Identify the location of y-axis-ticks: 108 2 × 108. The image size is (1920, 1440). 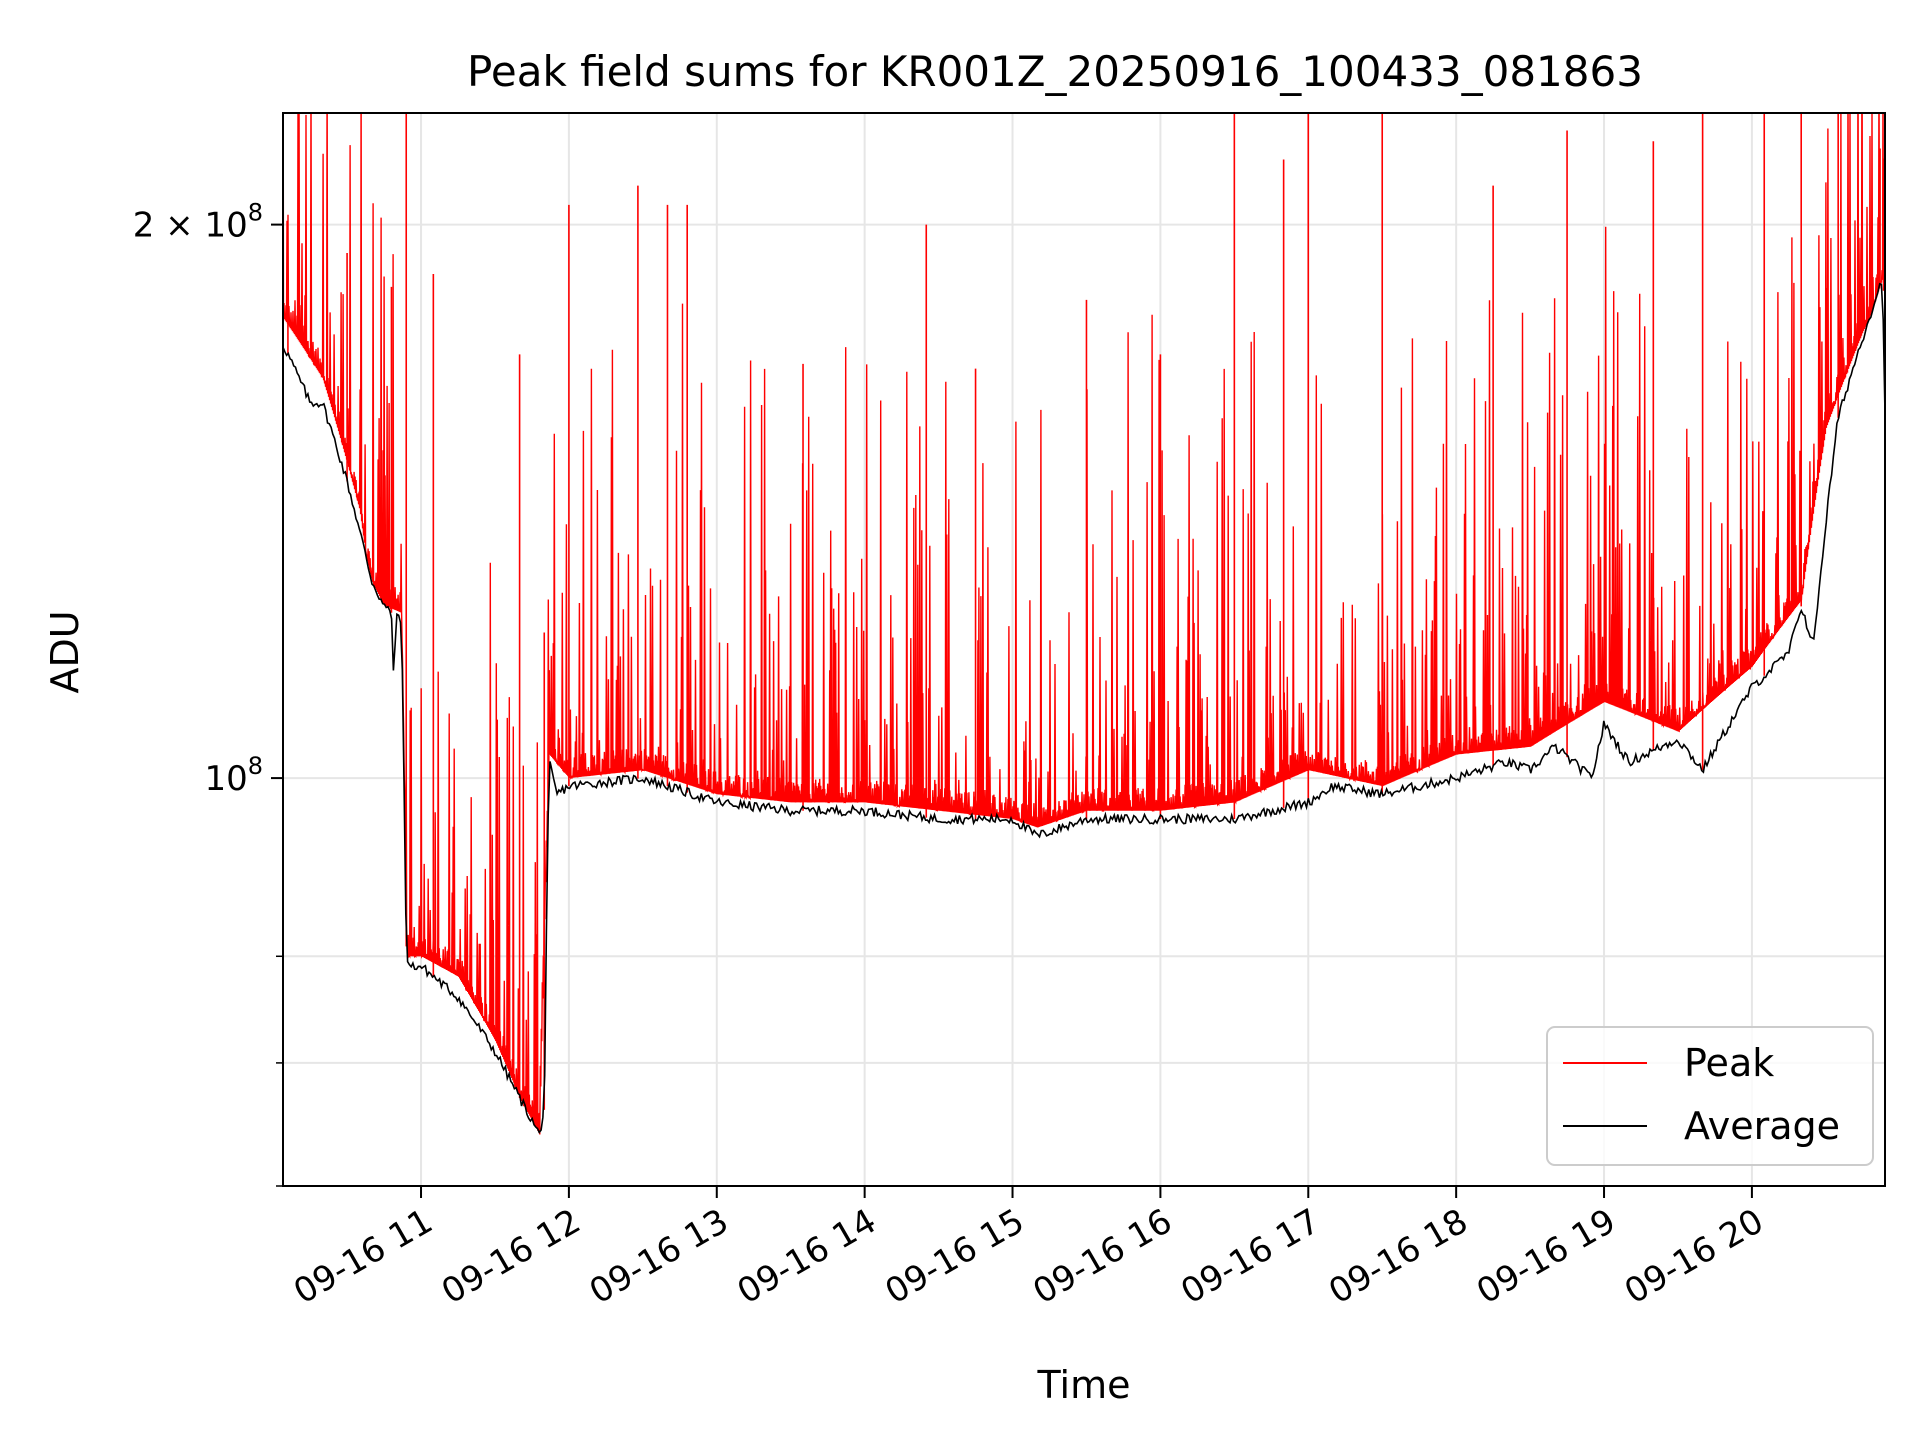
(208, 693).